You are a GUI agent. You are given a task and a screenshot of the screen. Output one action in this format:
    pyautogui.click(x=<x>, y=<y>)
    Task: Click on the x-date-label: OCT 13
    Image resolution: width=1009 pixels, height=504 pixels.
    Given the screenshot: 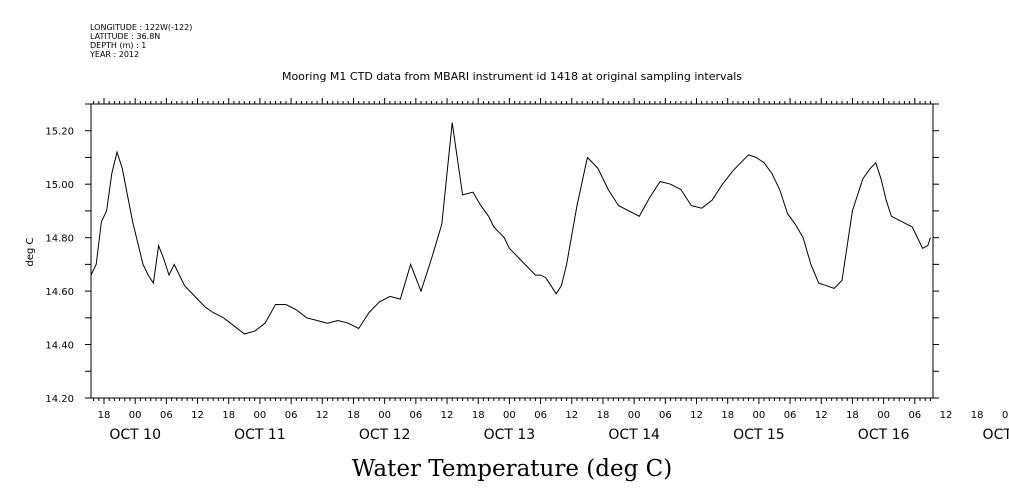 What is the action you would take?
    pyautogui.click(x=510, y=435)
    